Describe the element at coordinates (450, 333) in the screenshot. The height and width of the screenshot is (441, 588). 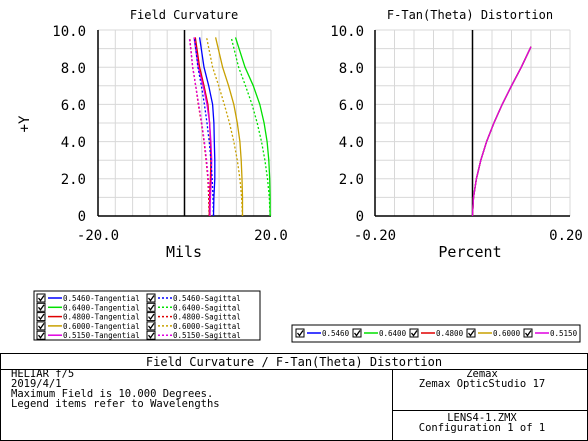
I see `distortion-legend-label-0-4800: 0.4800` at that location.